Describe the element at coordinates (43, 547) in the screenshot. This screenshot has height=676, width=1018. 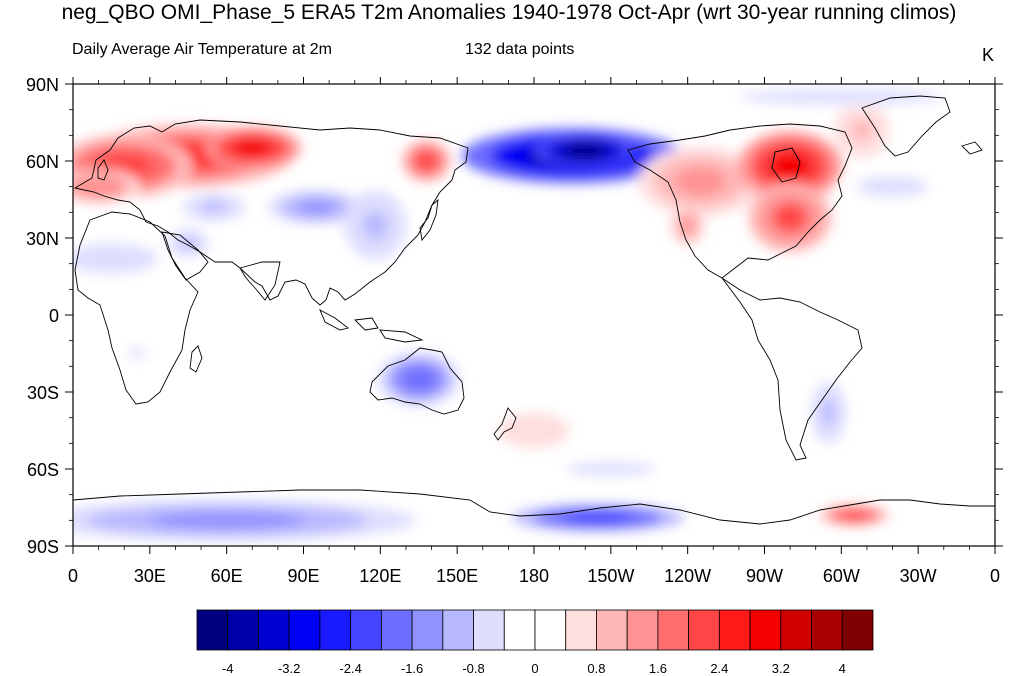
I see `y-tick-label: 90S` at that location.